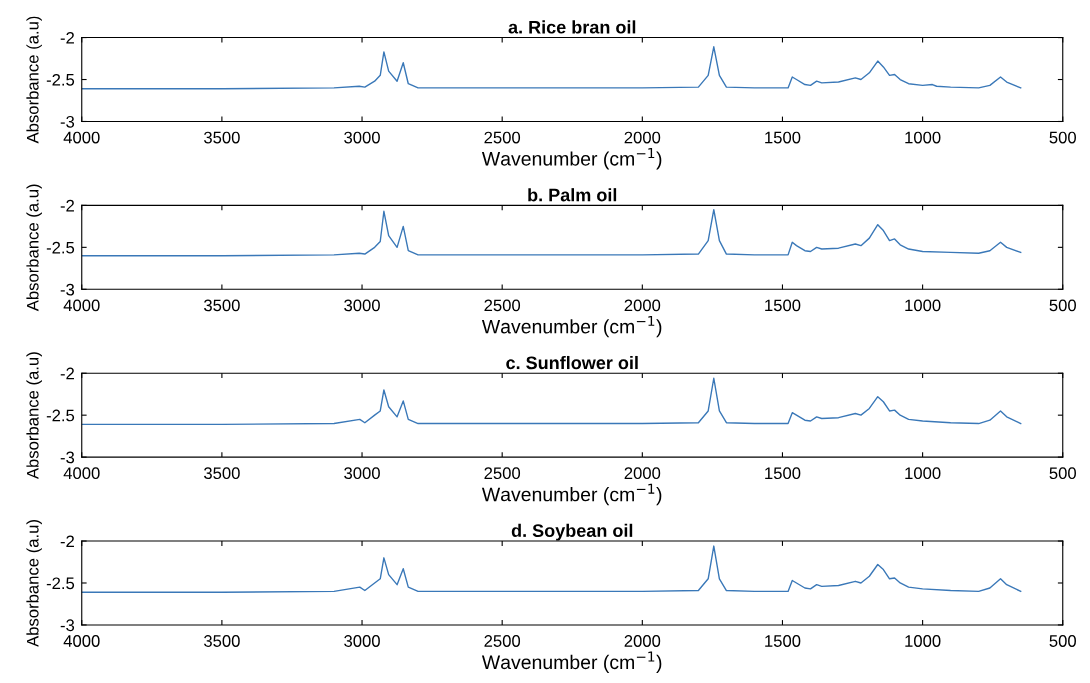 Image resolution: width=1090 pixels, height=683 pixels. I want to click on chart-title: d. Soybean oil, so click(572, 532).